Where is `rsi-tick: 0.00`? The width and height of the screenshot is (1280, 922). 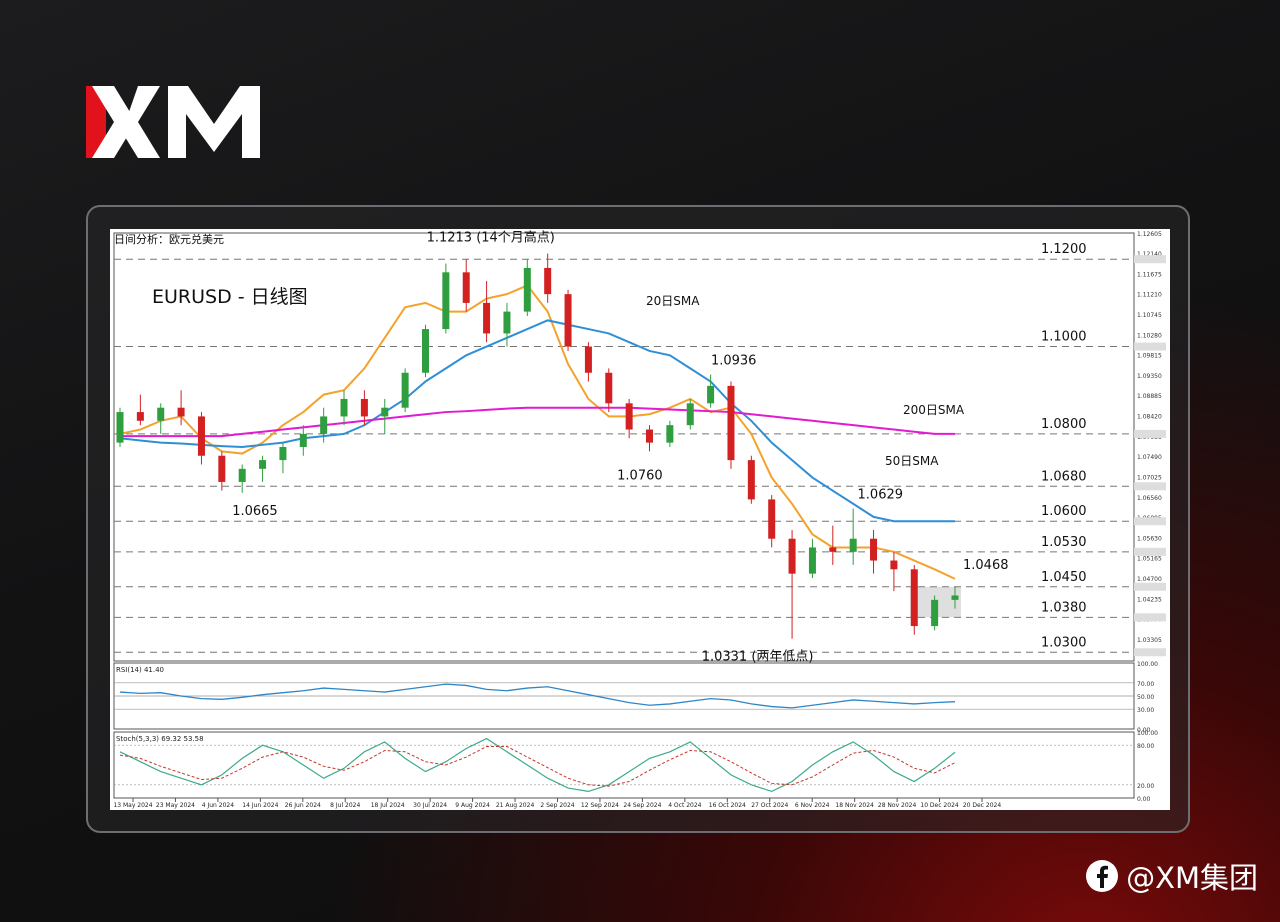 rsi-tick: 0.00 is located at coordinates (1144, 730).